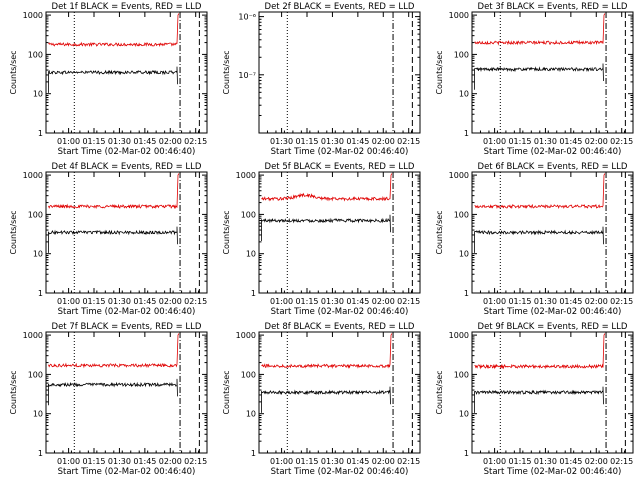  What do you see at coordinates (553, 7) in the screenshot?
I see `chart-title: Det 3f BLACK = Events, RED = LLD` at bounding box center [553, 7].